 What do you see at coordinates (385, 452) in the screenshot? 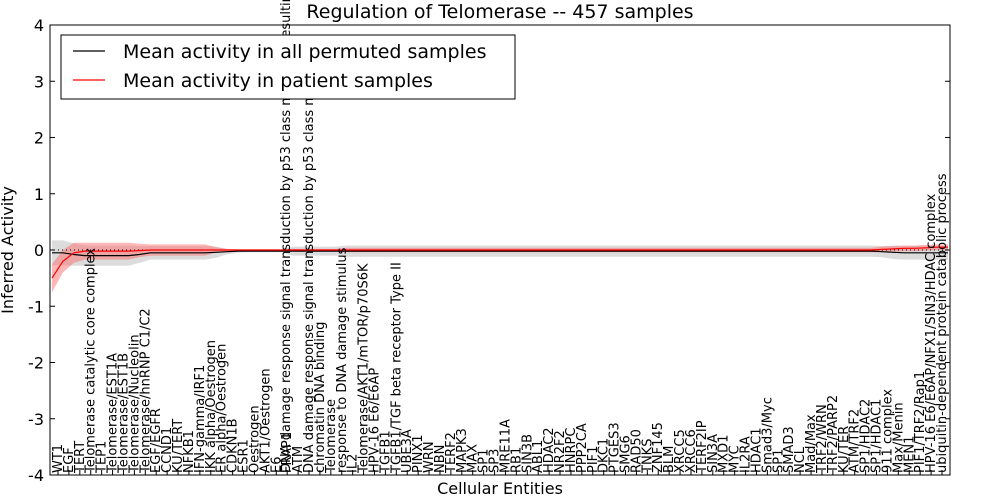
I see `x-category-label: TGFB1` at bounding box center [385, 452].